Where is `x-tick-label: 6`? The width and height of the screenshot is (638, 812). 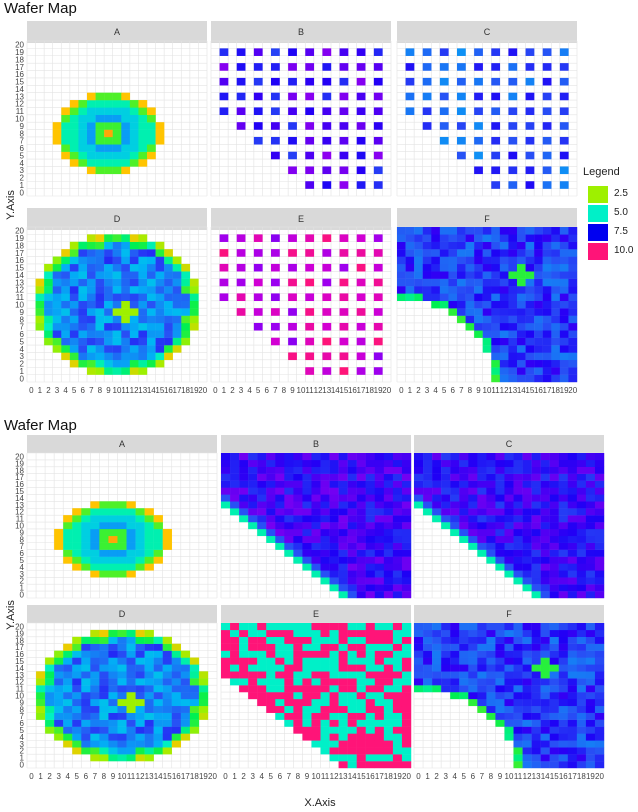
x-tick-label: 6 is located at coordinates (473, 776).